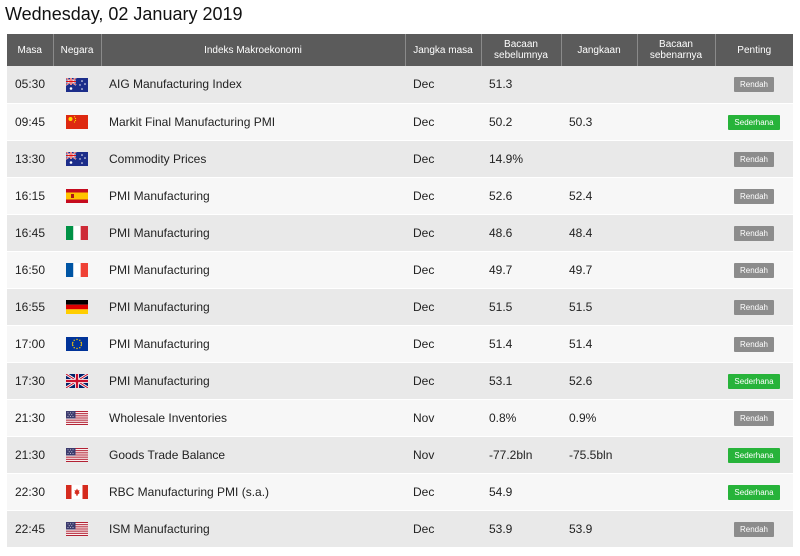 This screenshot has height=556, width=800. What do you see at coordinates (30, 270) in the screenshot?
I see `row-time: 16:50` at bounding box center [30, 270].